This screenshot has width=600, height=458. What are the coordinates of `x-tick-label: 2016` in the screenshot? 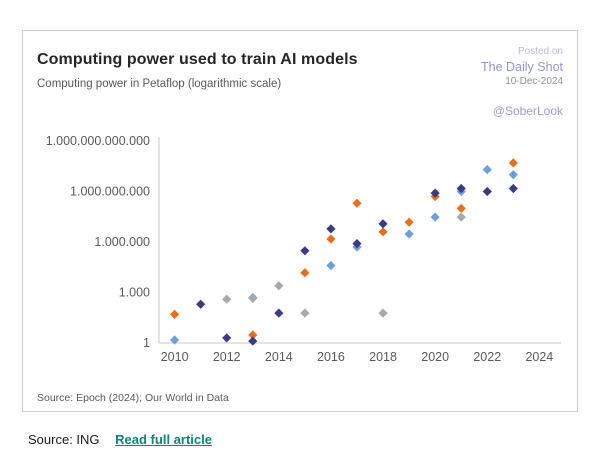 It's located at (331, 357).